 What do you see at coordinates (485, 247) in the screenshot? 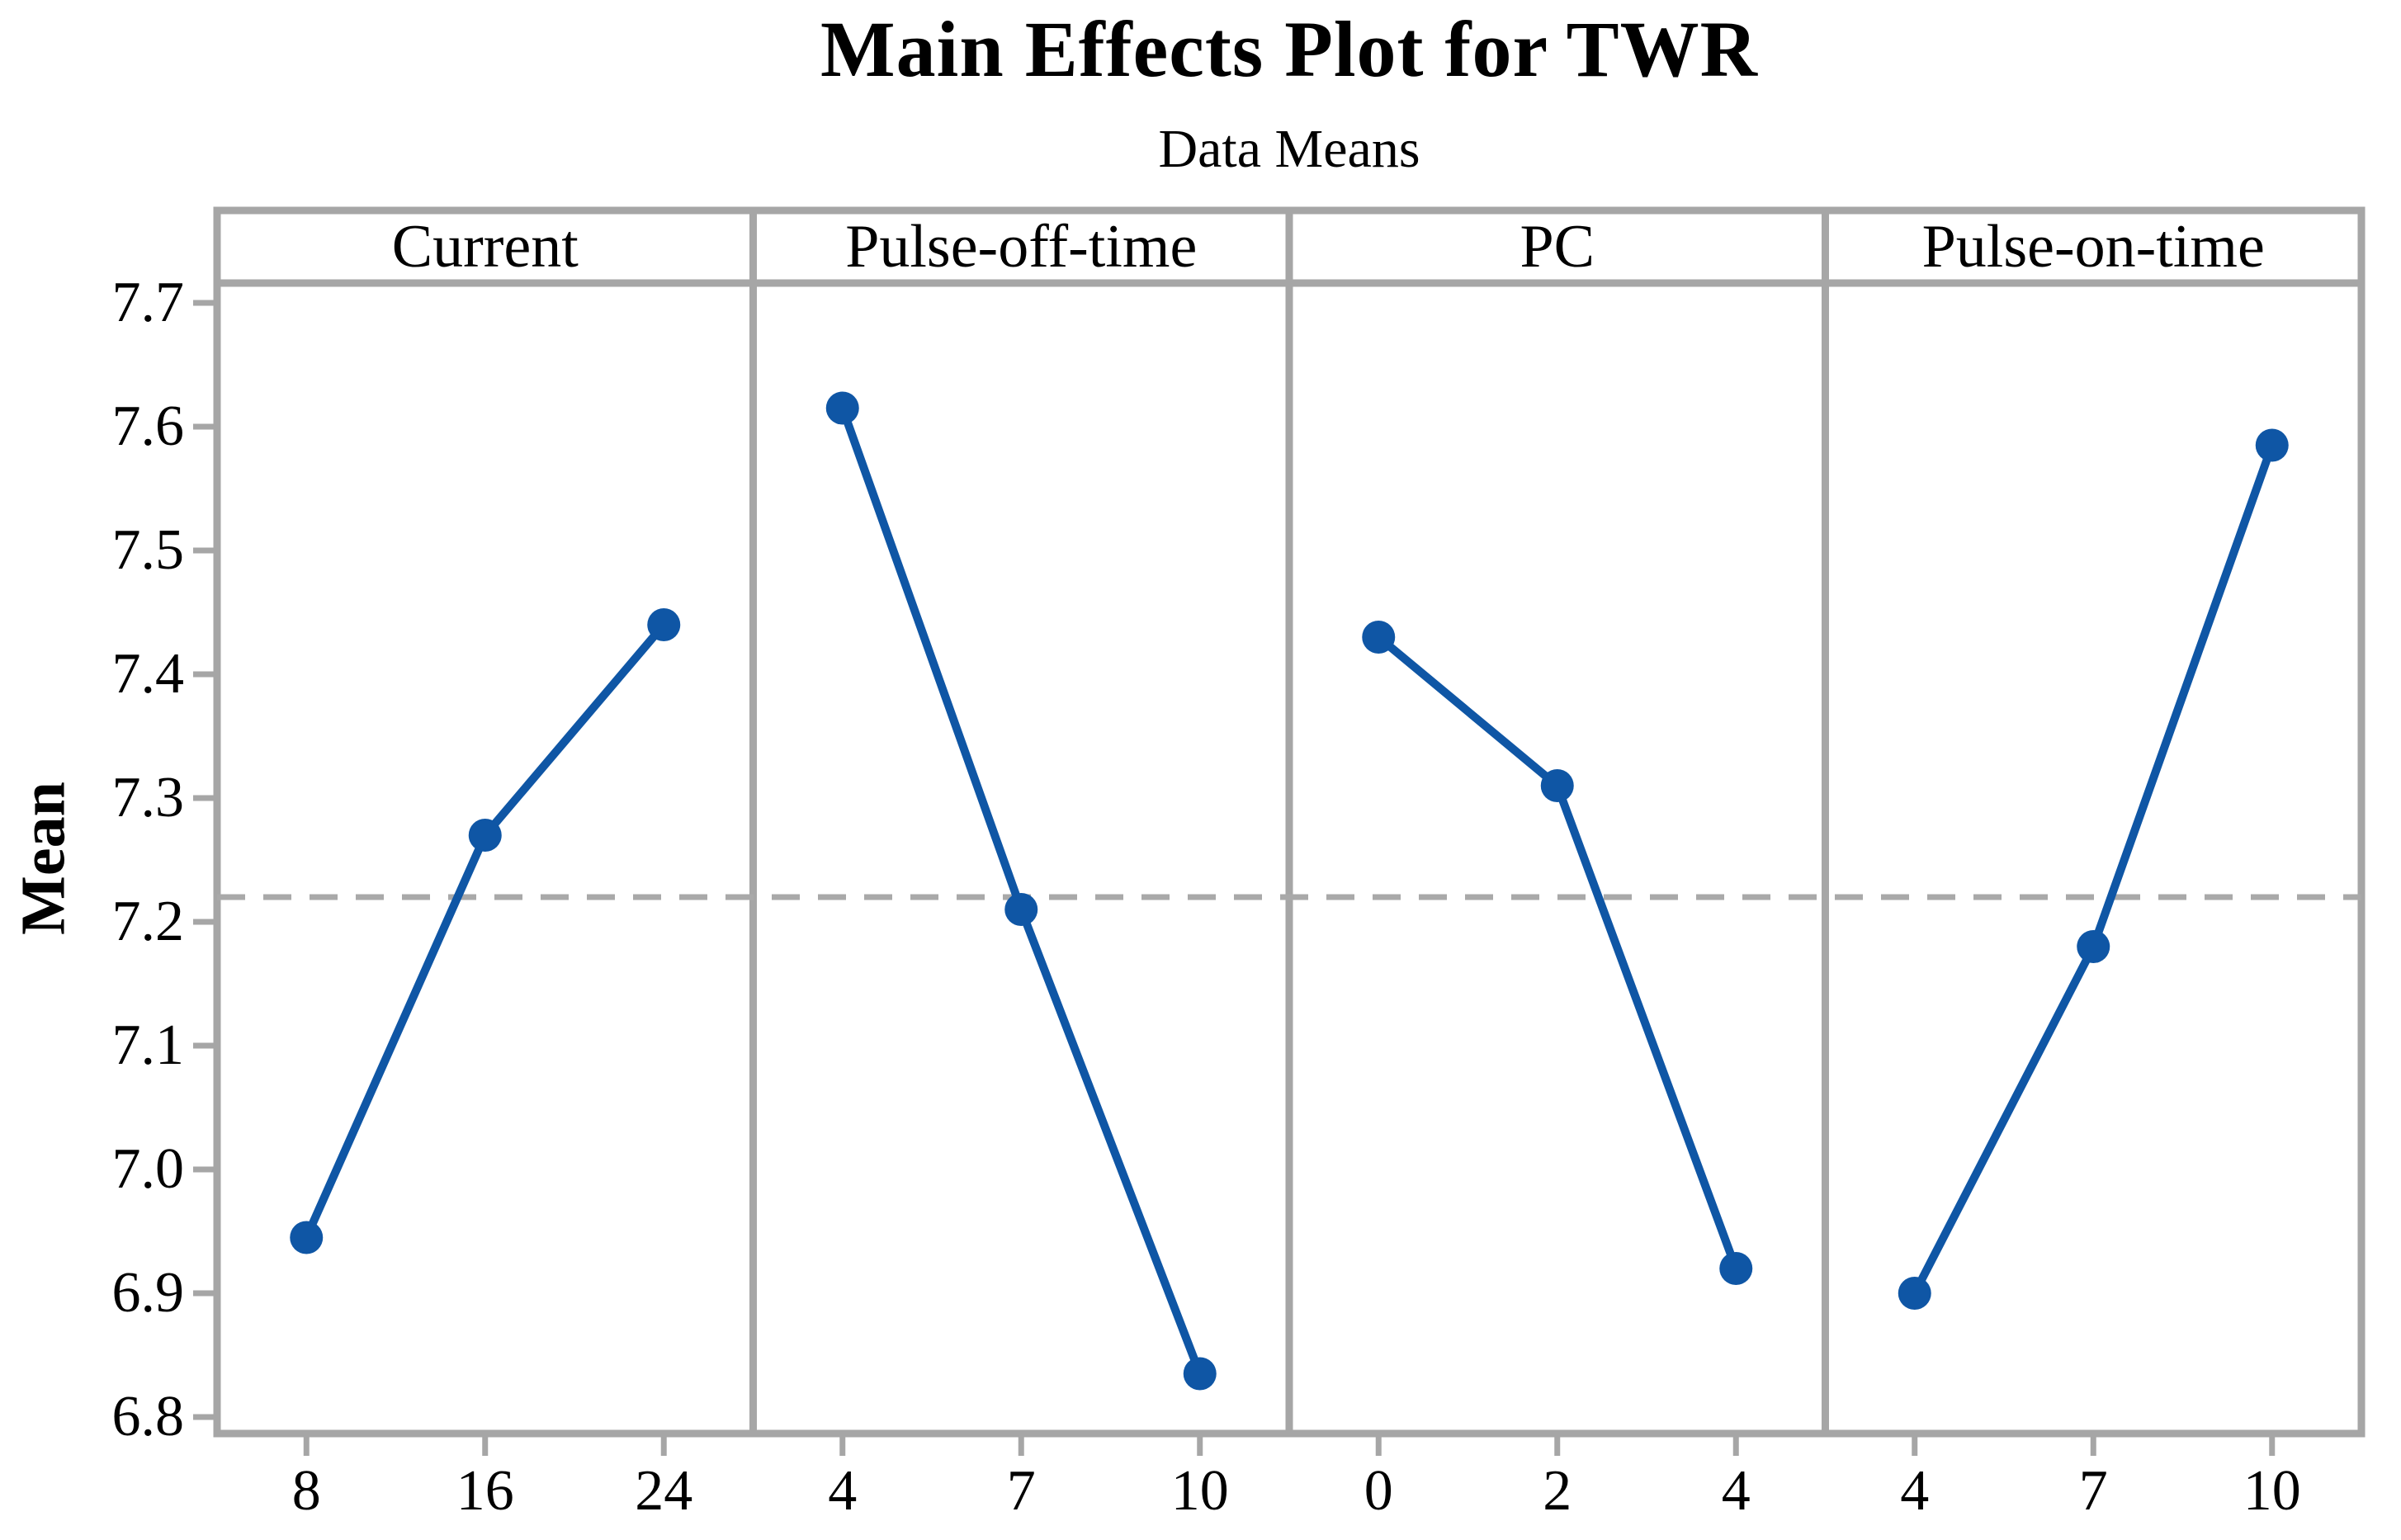
I see `panel-header: Current` at bounding box center [485, 247].